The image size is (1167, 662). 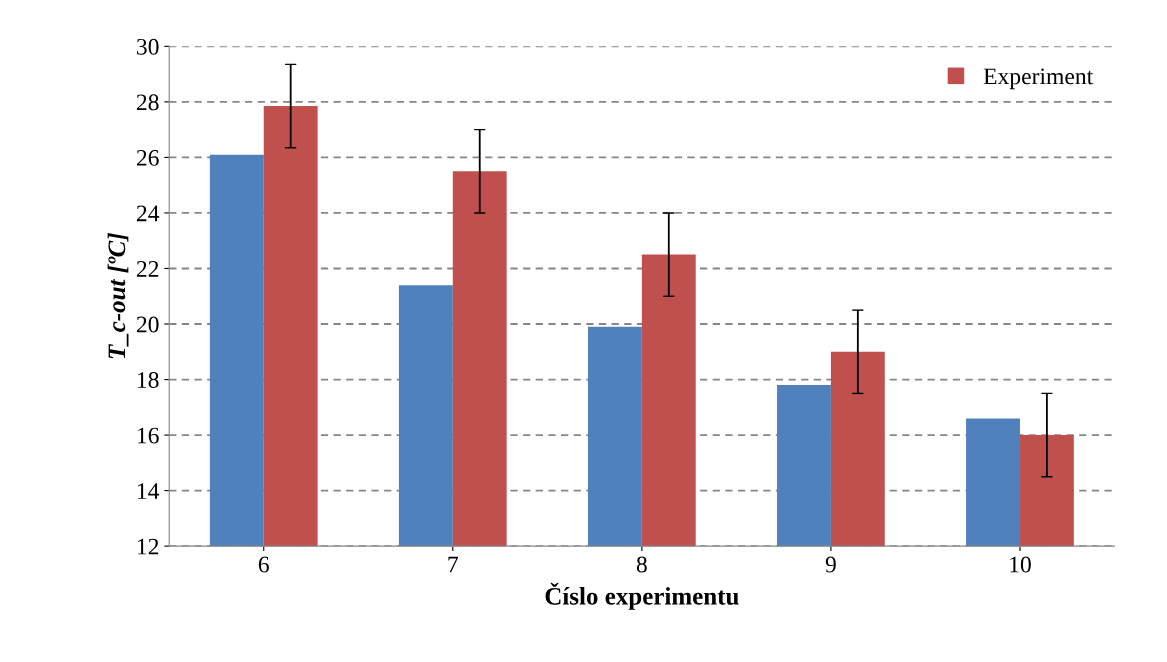 What do you see at coordinates (453, 564) in the screenshot?
I see `x-tick-label: 7` at bounding box center [453, 564].